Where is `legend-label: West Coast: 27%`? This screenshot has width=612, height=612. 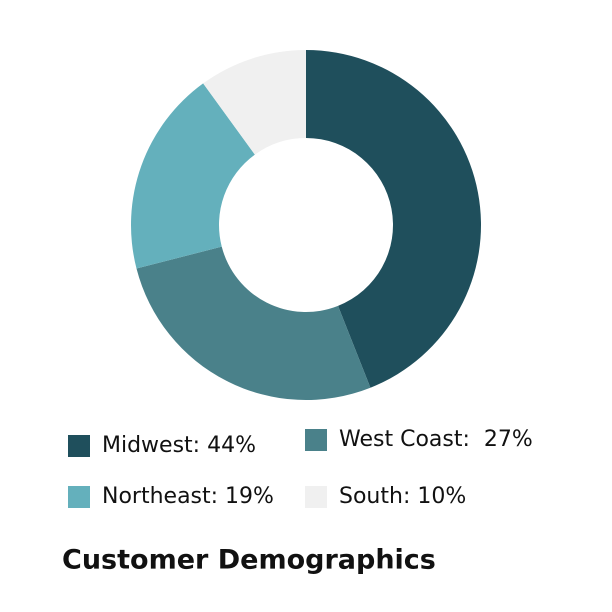
legend-label: West Coast: 27% is located at coordinates (436, 439).